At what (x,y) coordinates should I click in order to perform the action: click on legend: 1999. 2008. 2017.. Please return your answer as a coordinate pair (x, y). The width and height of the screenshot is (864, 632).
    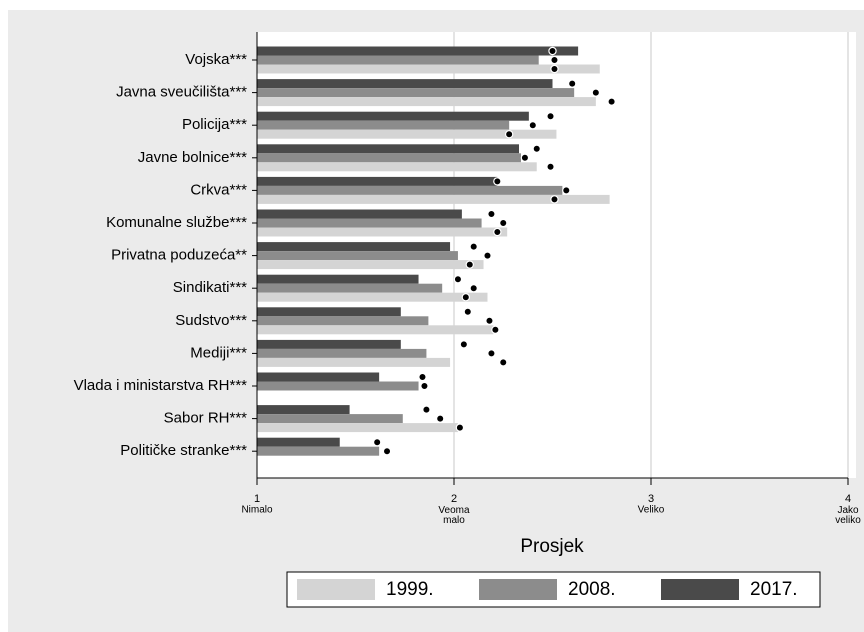
    Looking at the image, I should click on (547, 589).